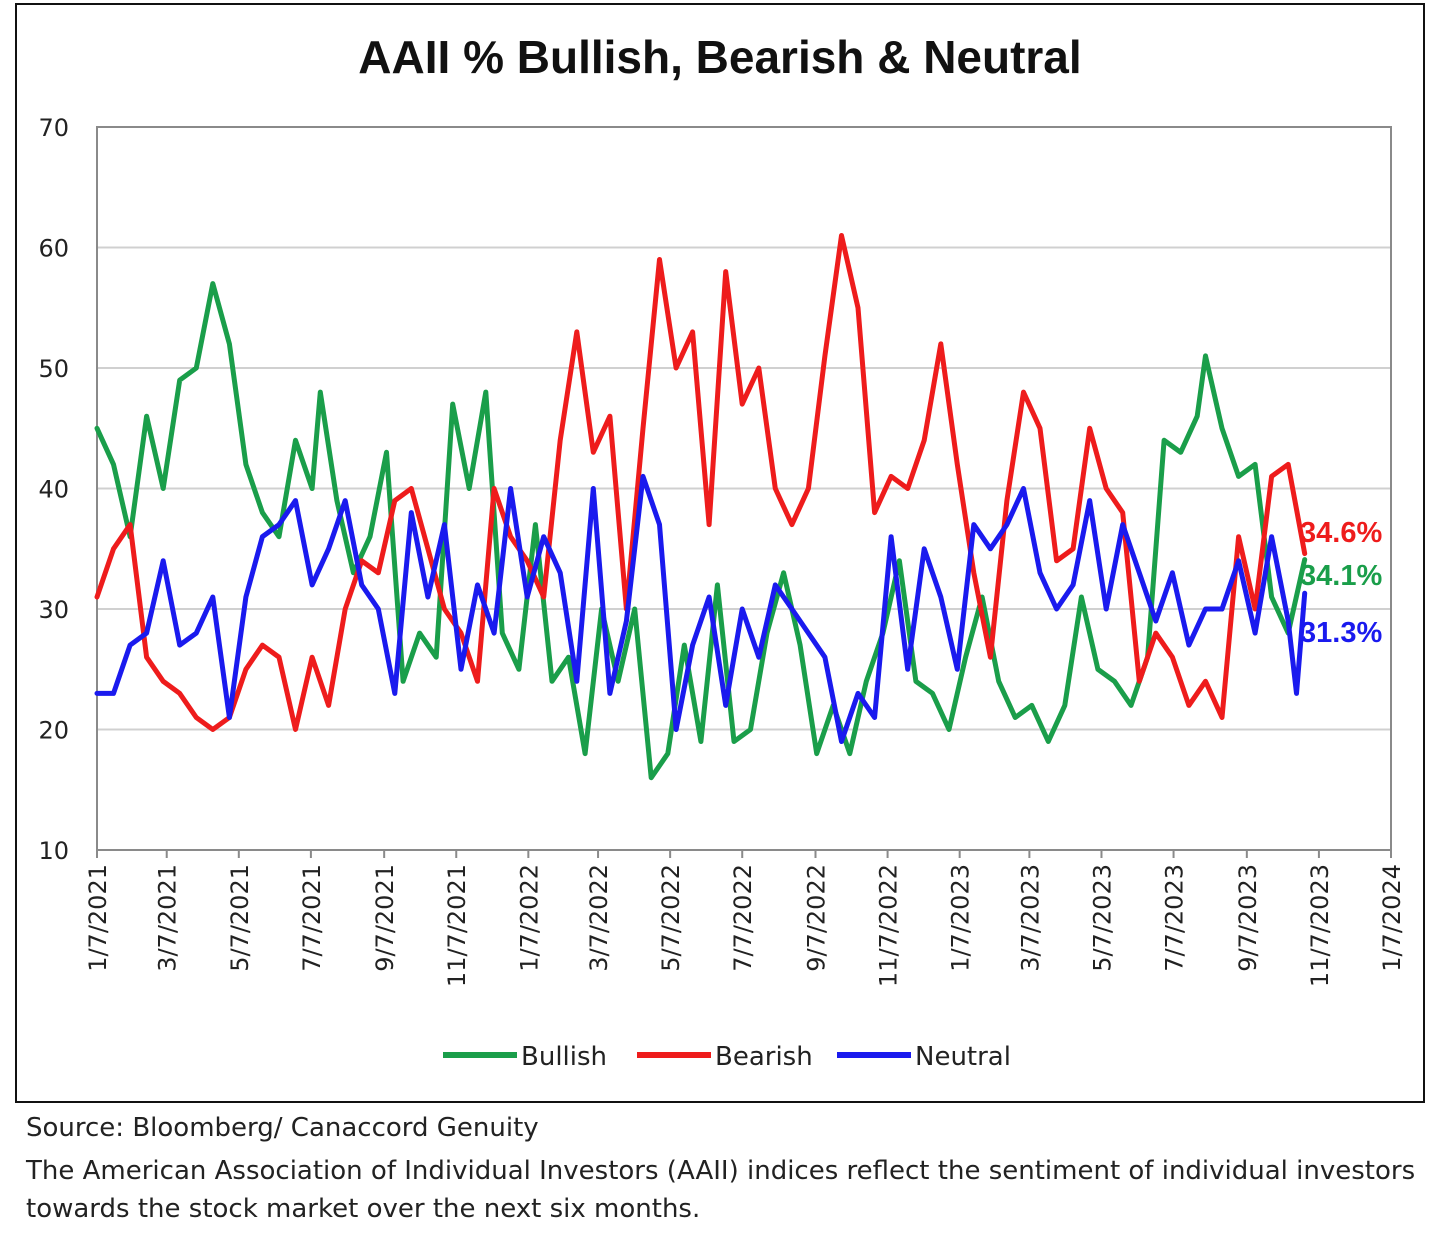 Image resolution: width=1456 pixels, height=1248 pixels. I want to click on x-tick-label: 1/7/2024, so click(1392, 918).